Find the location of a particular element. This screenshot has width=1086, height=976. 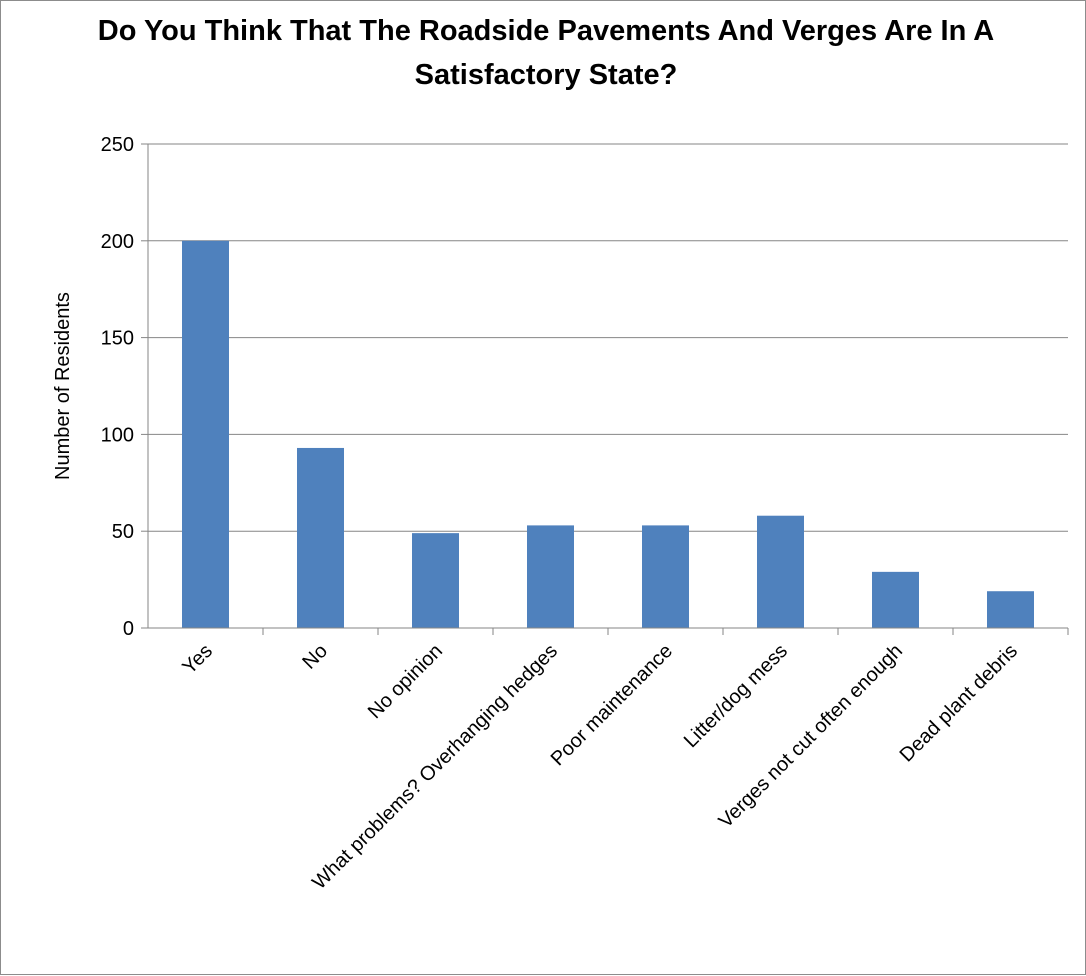

x-tick-label: No is located at coordinates (315, 657).